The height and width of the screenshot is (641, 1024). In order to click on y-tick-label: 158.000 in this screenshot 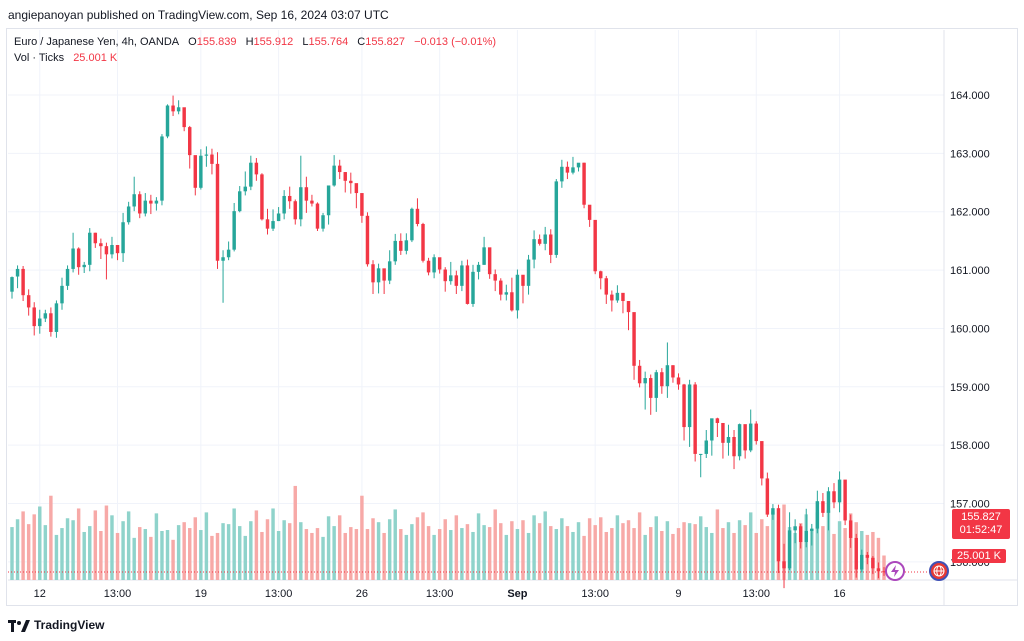, I will do `click(970, 446)`.